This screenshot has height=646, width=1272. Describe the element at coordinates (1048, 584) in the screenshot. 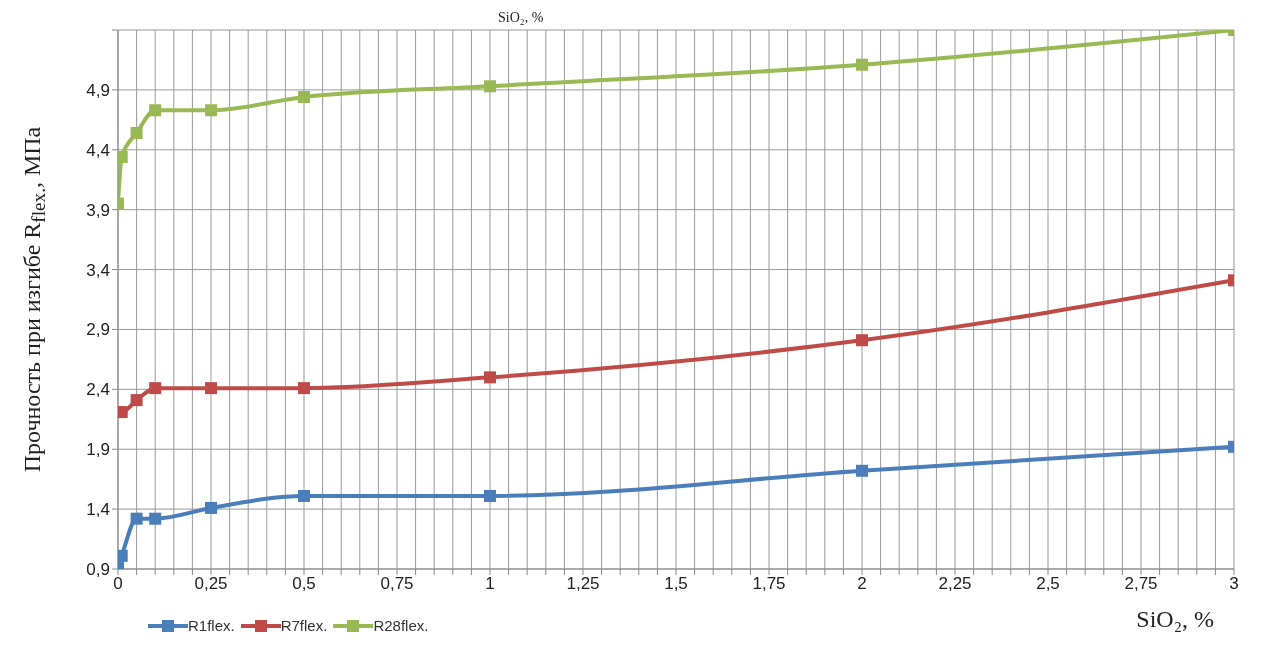

I see `x-tick-label: 2,5` at that location.